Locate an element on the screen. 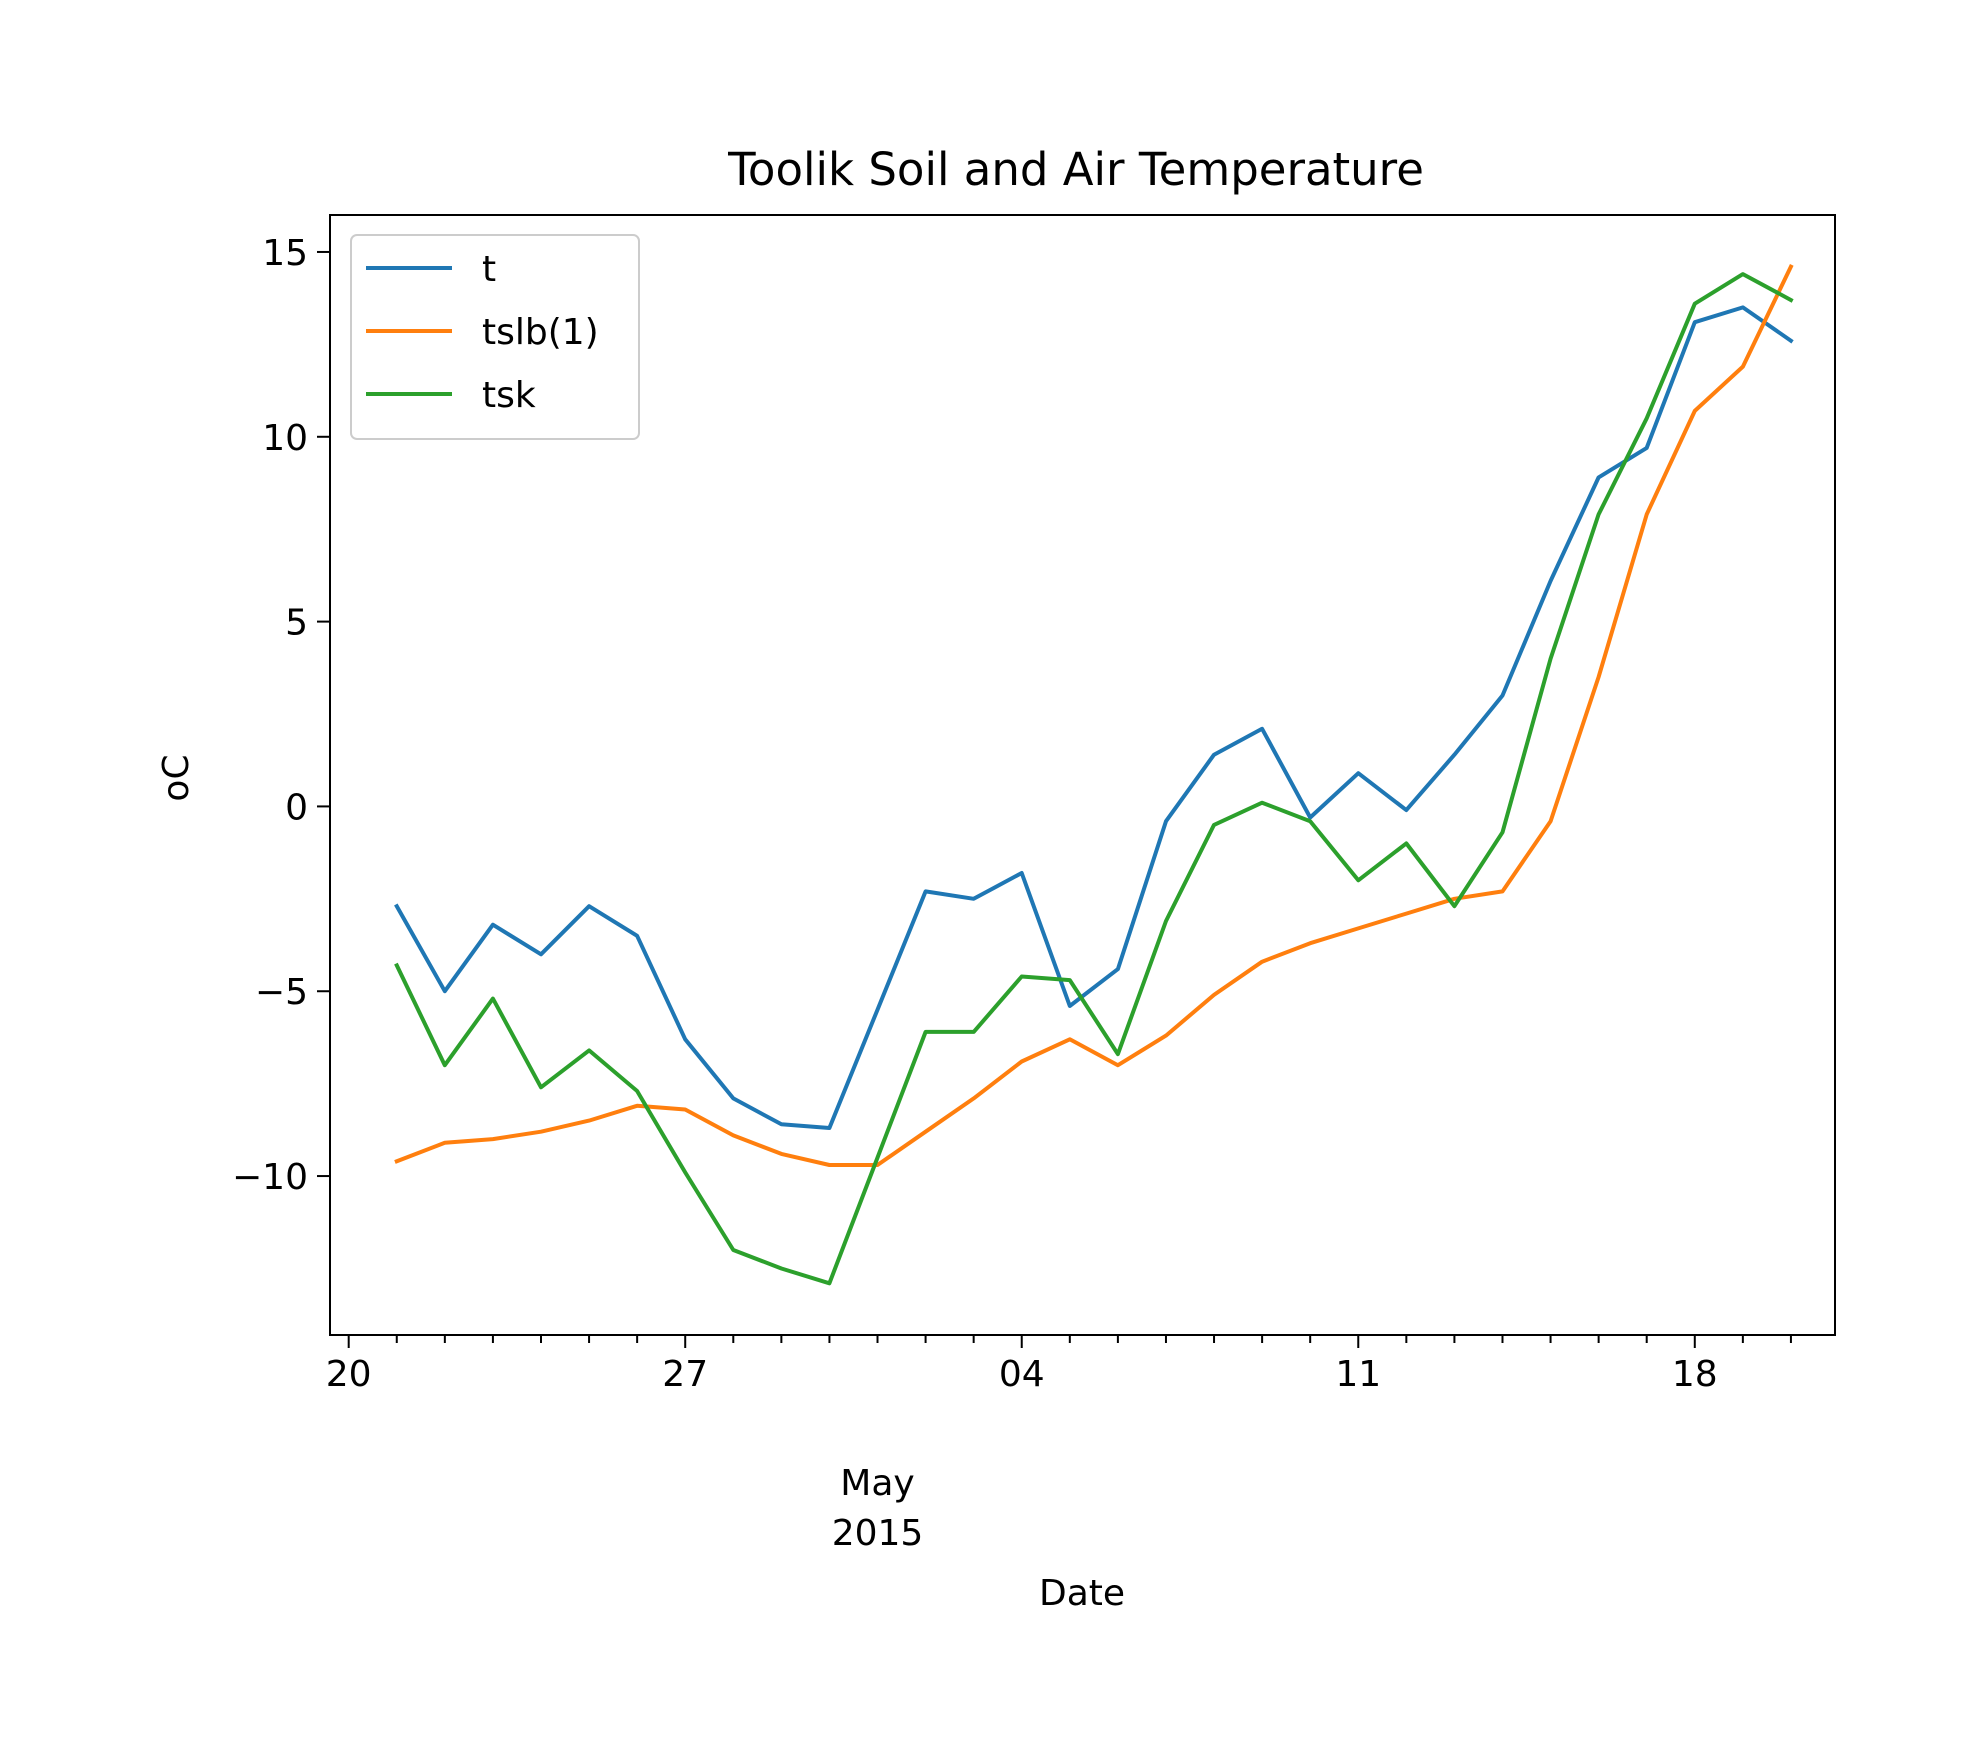 The height and width of the screenshot is (1747, 1967). x-month-label-line-0: May is located at coordinates (877, 1483).